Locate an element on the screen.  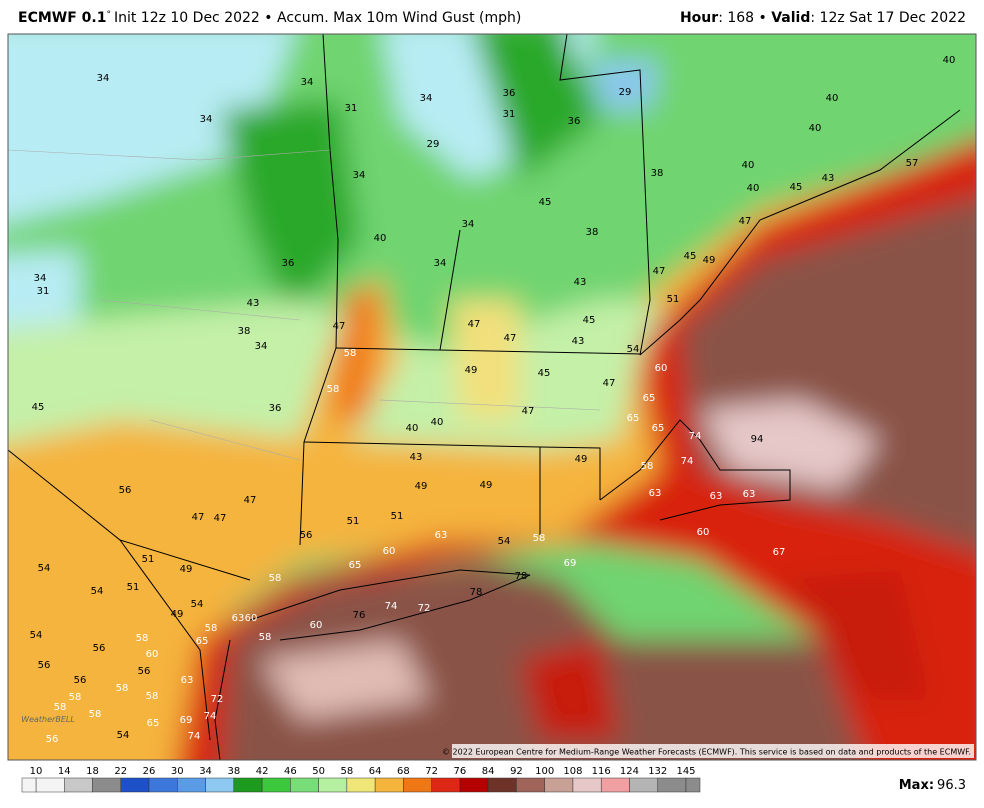
colorbar-tick-label: 124 is located at coordinates (629, 771).